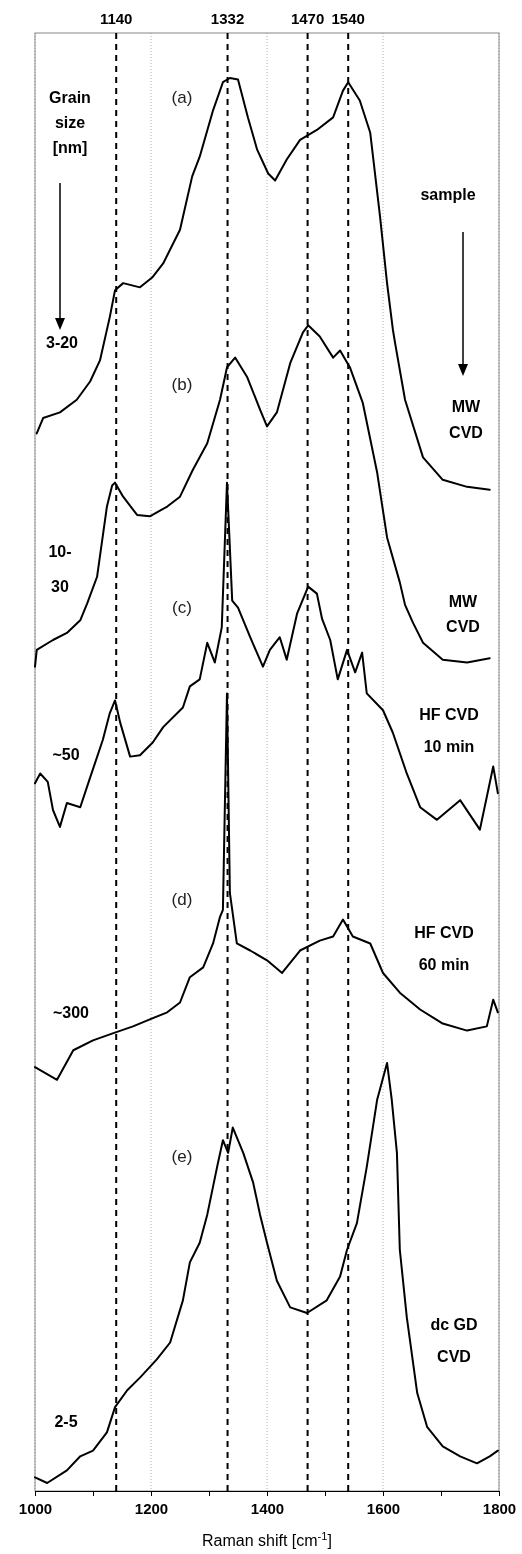  Describe the element at coordinates (448, 194) in the screenshot. I see `annotation: sample` at that location.